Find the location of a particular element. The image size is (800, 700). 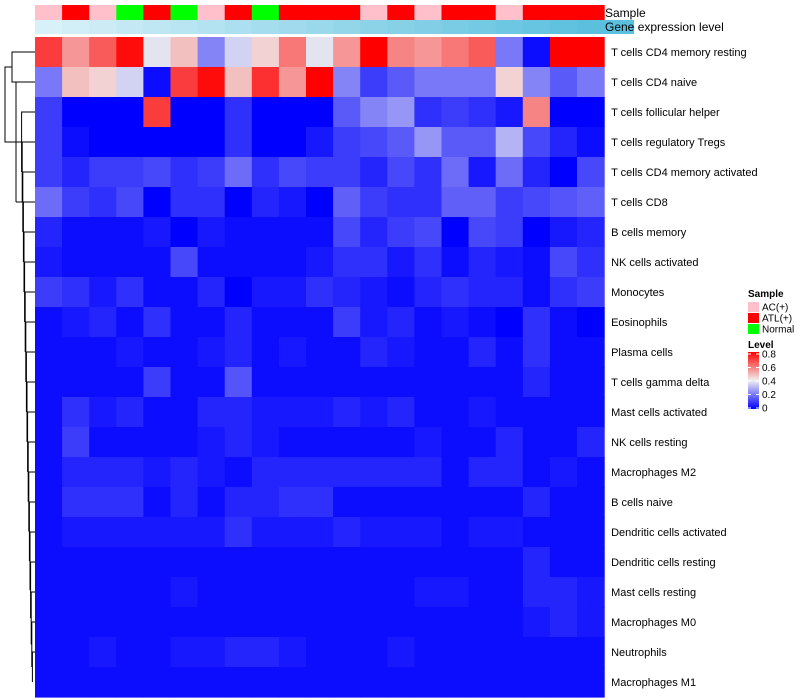

row-label: Dendritic cells resting is located at coordinates (663, 563).